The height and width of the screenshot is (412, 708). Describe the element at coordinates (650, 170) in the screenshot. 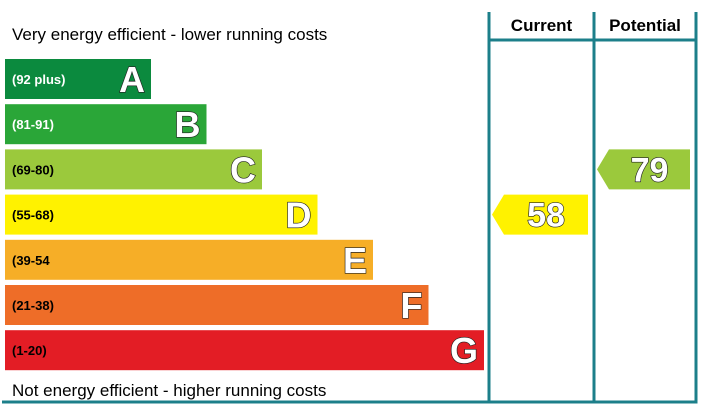

I see `marker-value-potential: 79` at that location.